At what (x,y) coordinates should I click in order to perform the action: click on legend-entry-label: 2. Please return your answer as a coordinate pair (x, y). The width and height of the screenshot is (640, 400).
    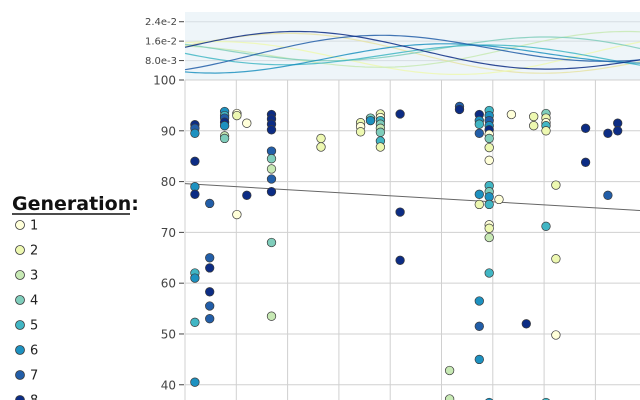
    Looking at the image, I should click on (34, 251).